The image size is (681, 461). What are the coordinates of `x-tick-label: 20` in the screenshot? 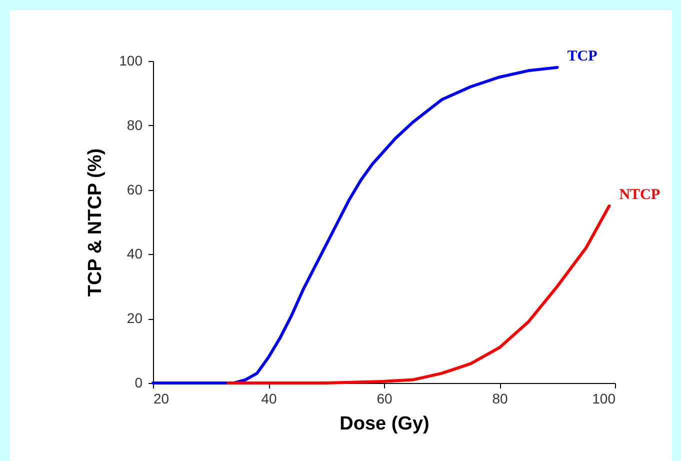 It's located at (162, 398).